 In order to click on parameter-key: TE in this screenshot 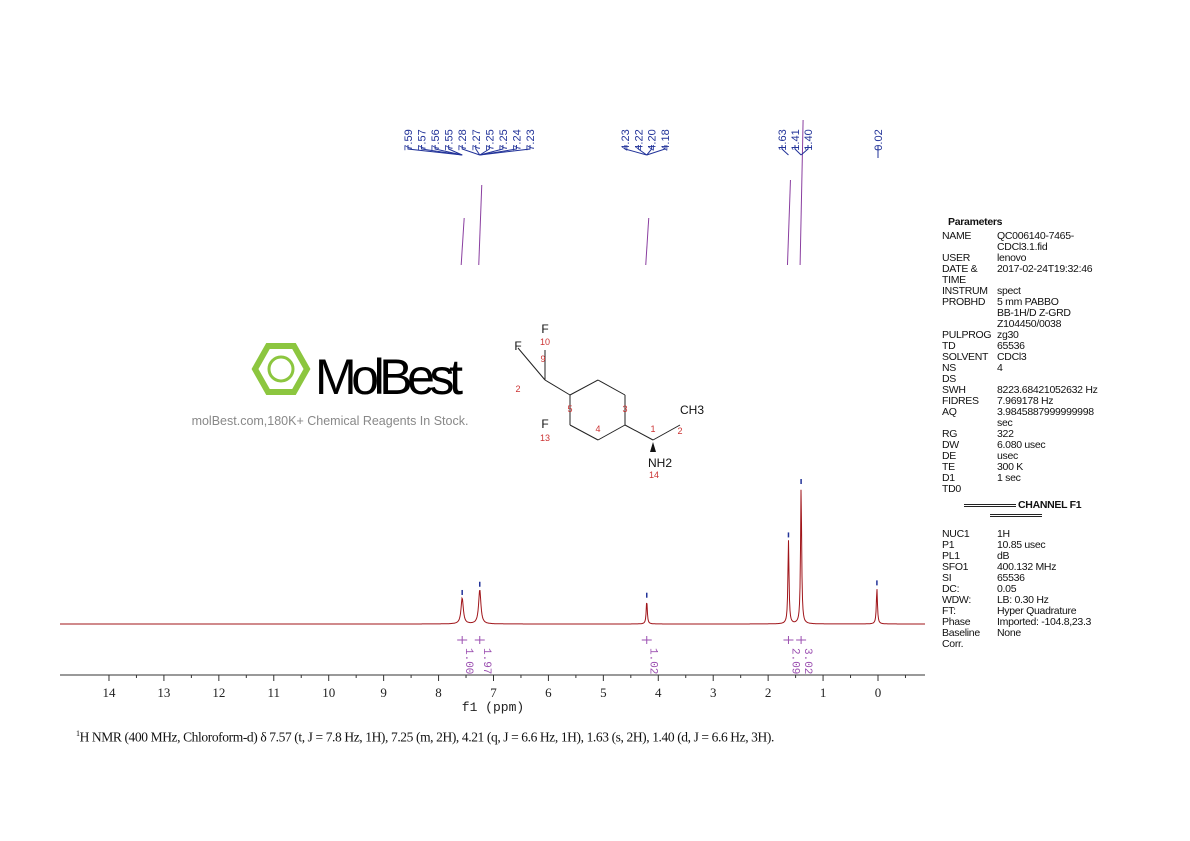, I will do `click(948, 467)`.